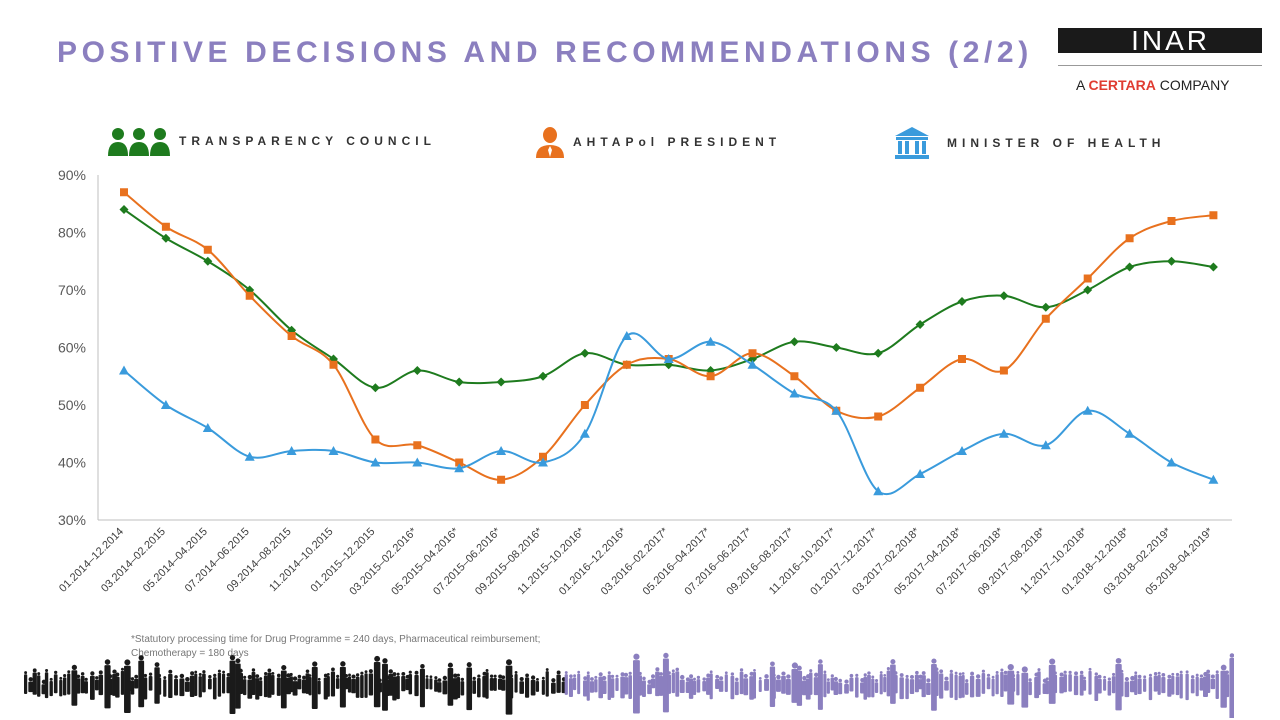 The image size is (1280, 720). I want to click on legend-item-transparency-council: TRANSPARENCY COUNCIL, so click(271, 141).